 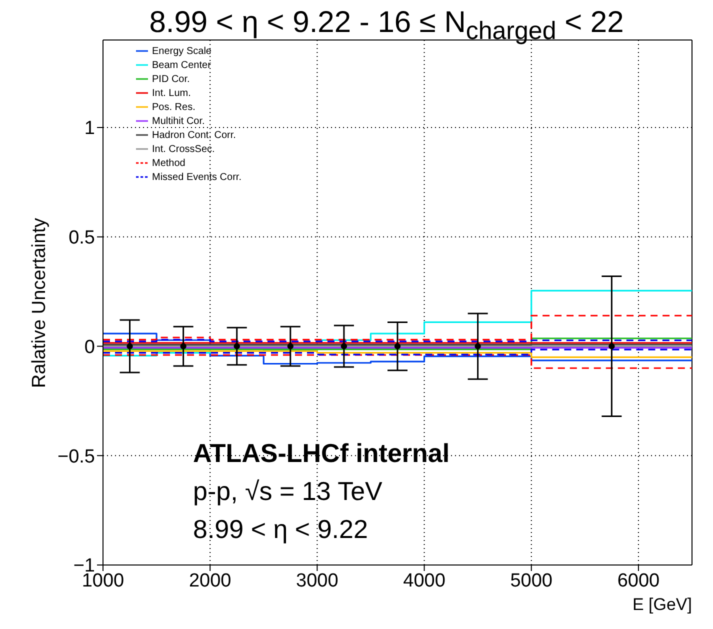 I want to click on legend-label: Multihit Cor., so click(x=178, y=121).